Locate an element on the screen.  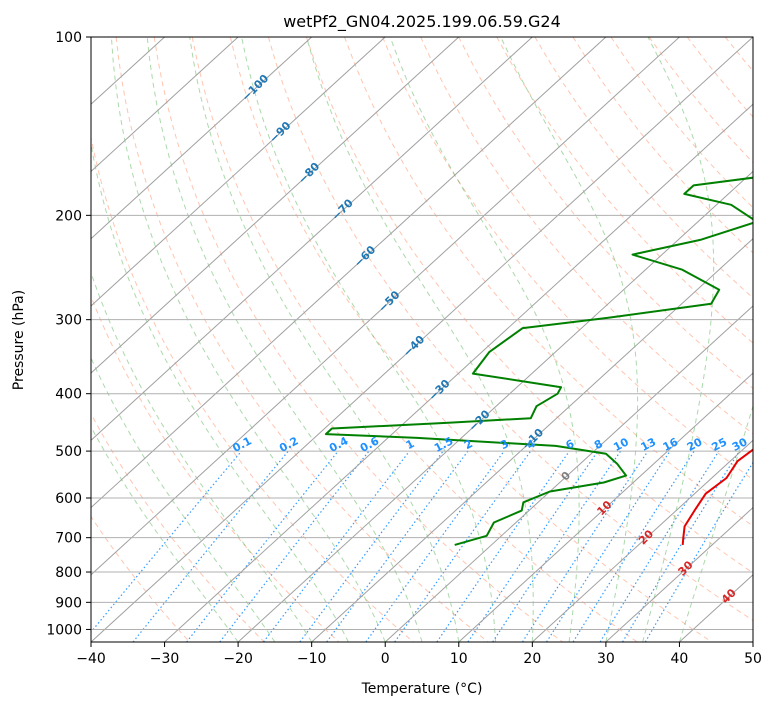
y-tick-label: 100 is located at coordinates (68, 38).